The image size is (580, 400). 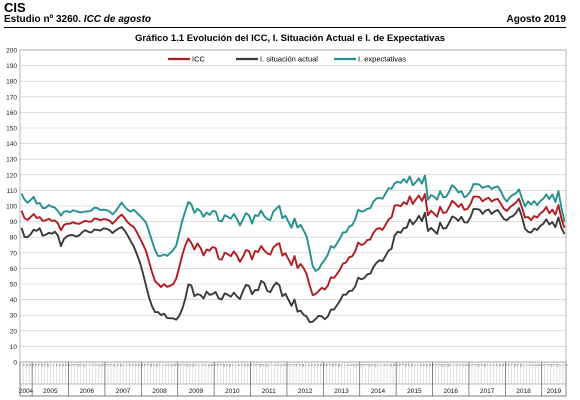 What do you see at coordinates (487, 391) in the screenshot?
I see `x-year-label: 2017` at bounding box center [487, 391].